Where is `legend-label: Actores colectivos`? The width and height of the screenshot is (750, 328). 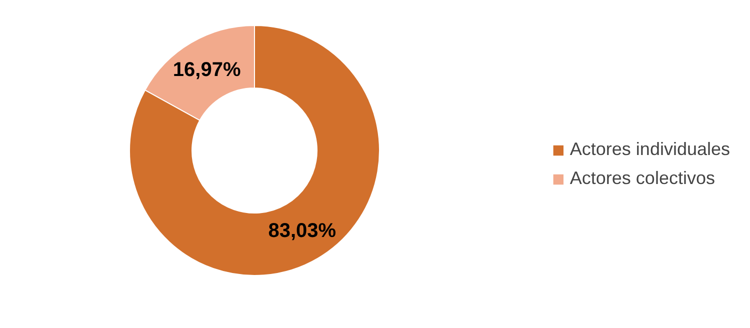
legend-label: Actores colectivos is located at coordinates (642, 178).